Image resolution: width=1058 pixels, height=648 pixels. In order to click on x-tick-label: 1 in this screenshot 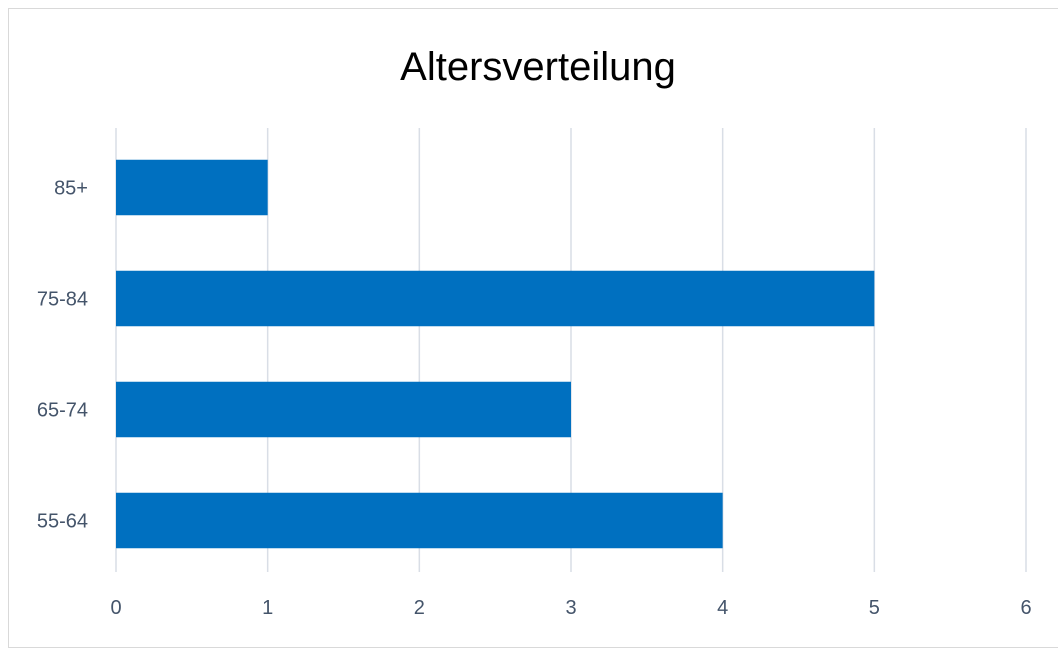, I will do `click(267, 608)`.